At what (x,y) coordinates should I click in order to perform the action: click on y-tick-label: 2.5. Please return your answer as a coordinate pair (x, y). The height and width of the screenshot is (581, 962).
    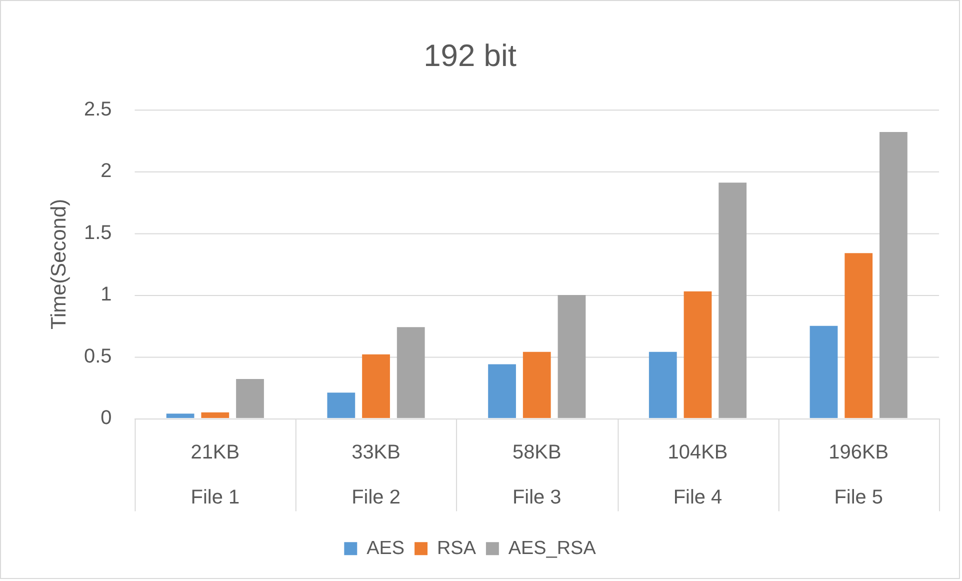
    Looking at the image, I should click on (98, 109).